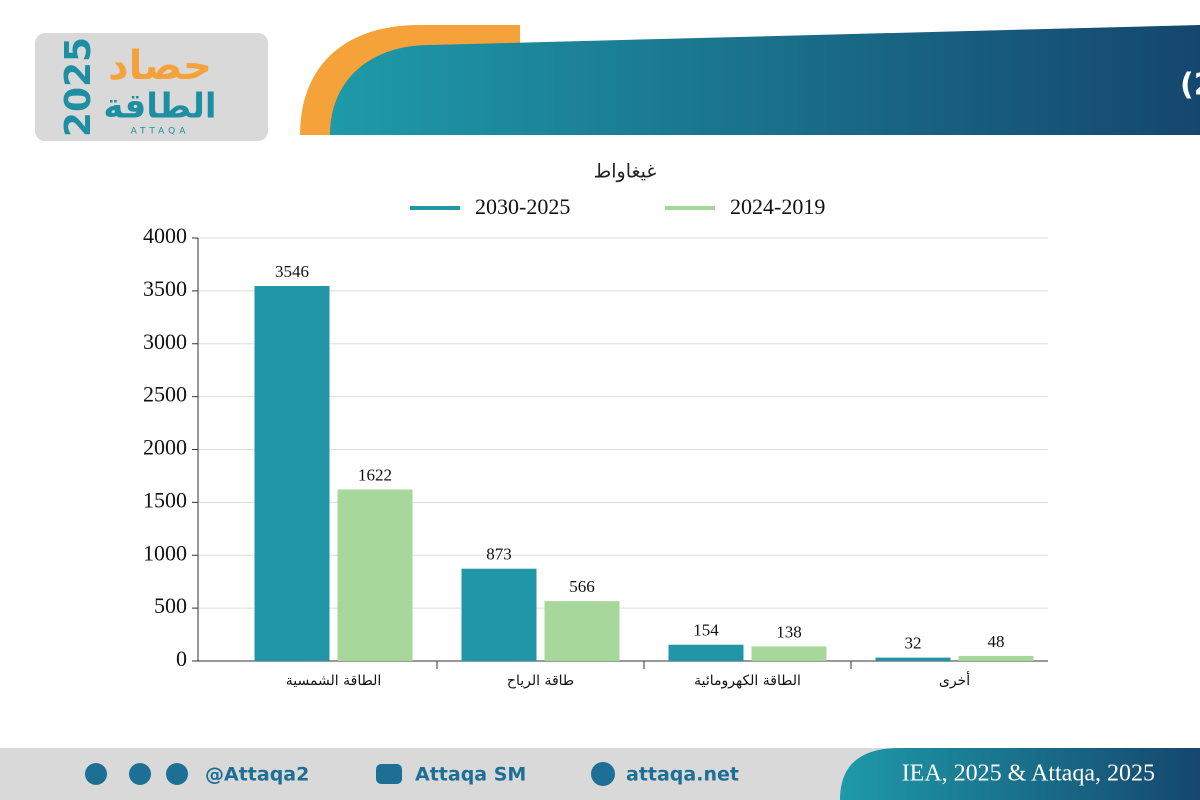 This screenshot has height=800, width=1200. What do you see at coordinates (177, 774) in the screenshot?
I see `icon-facebook` at bounding box center [177, 774].